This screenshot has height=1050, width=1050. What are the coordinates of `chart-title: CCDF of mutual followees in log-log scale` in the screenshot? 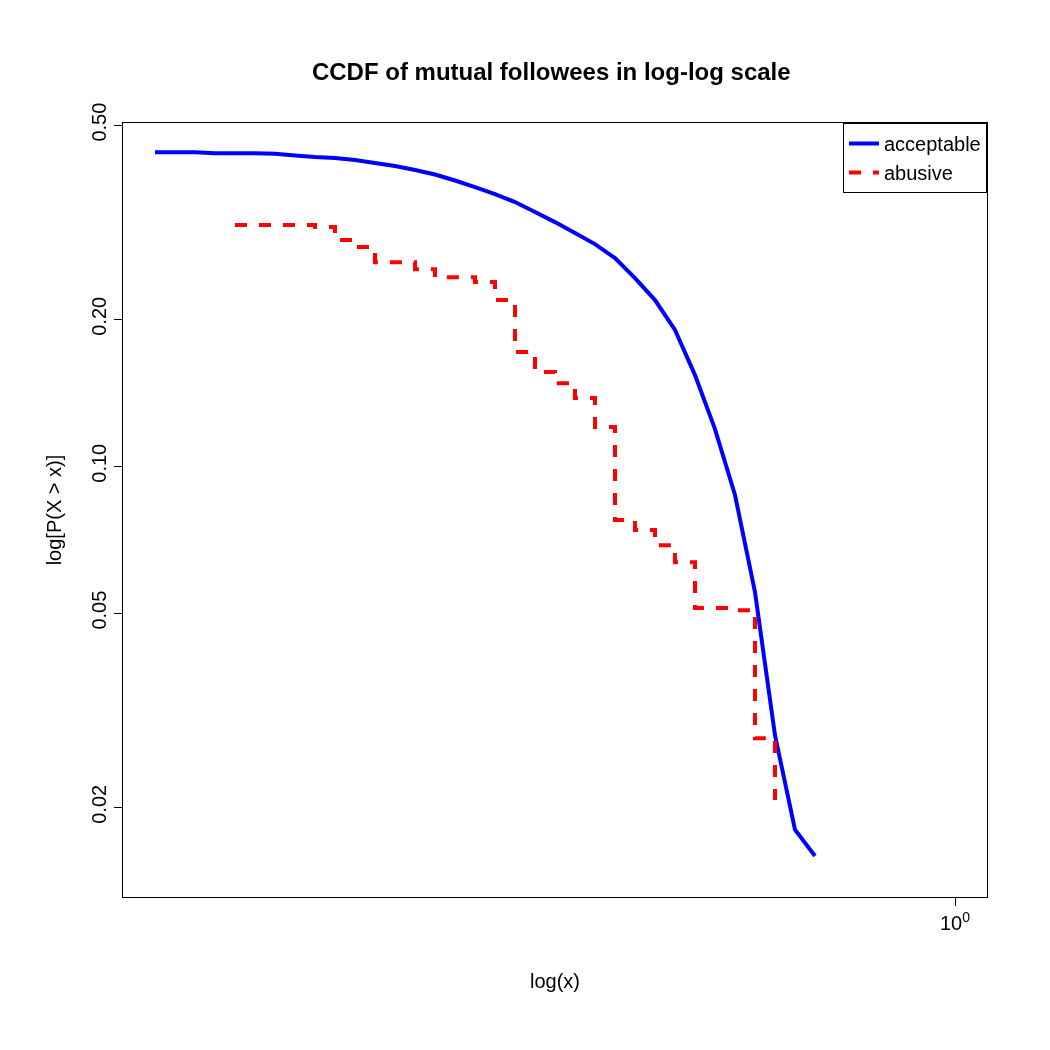 It's located at (551, 71).